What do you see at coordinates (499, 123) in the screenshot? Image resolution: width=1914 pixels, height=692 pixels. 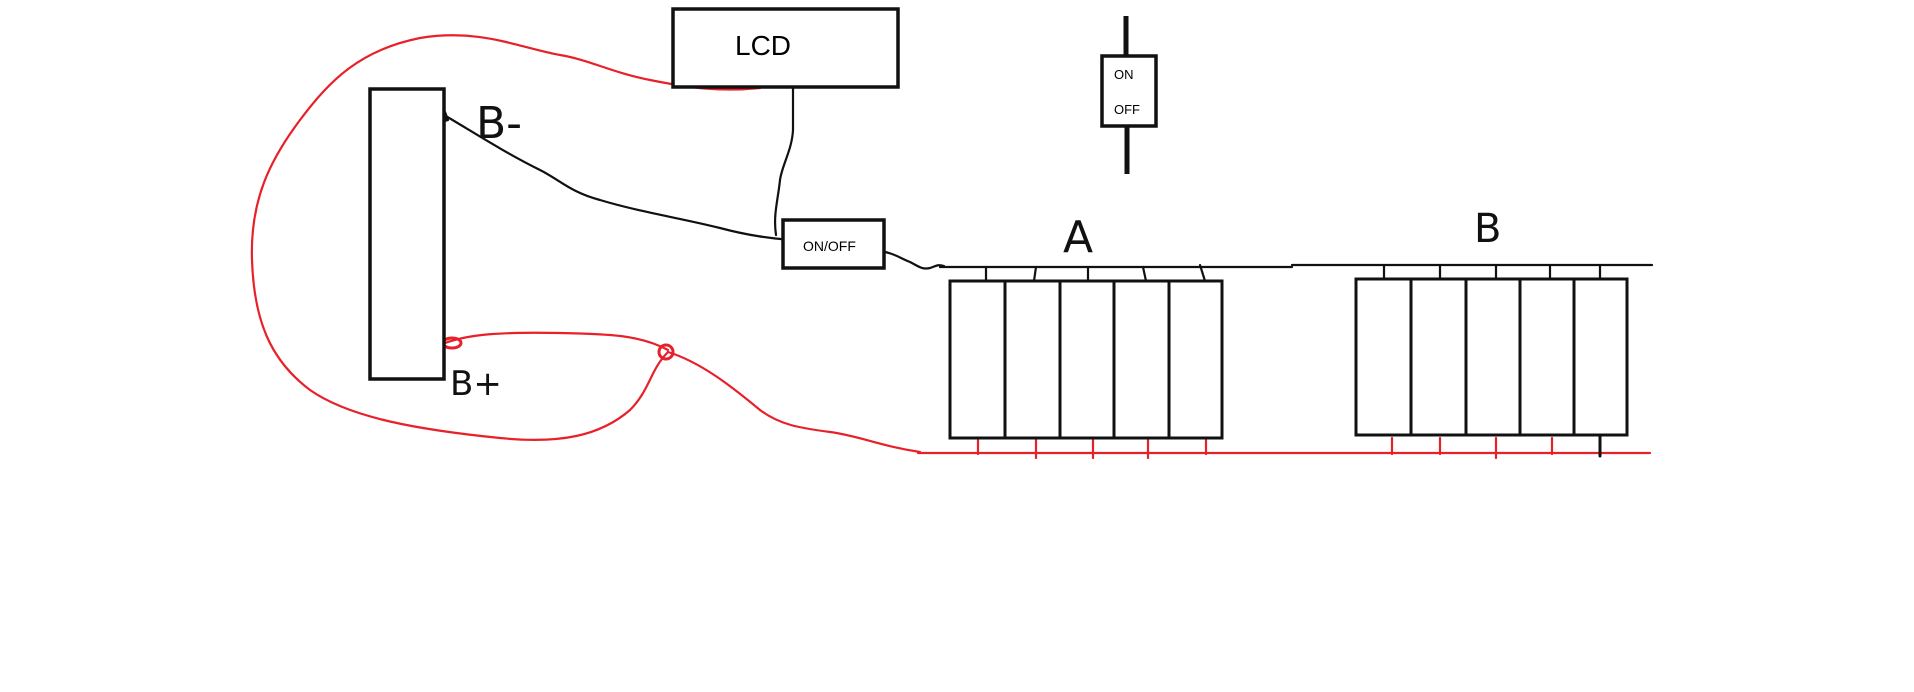 I see `bms-minus-label: B-` at bounding box center [499, 123].